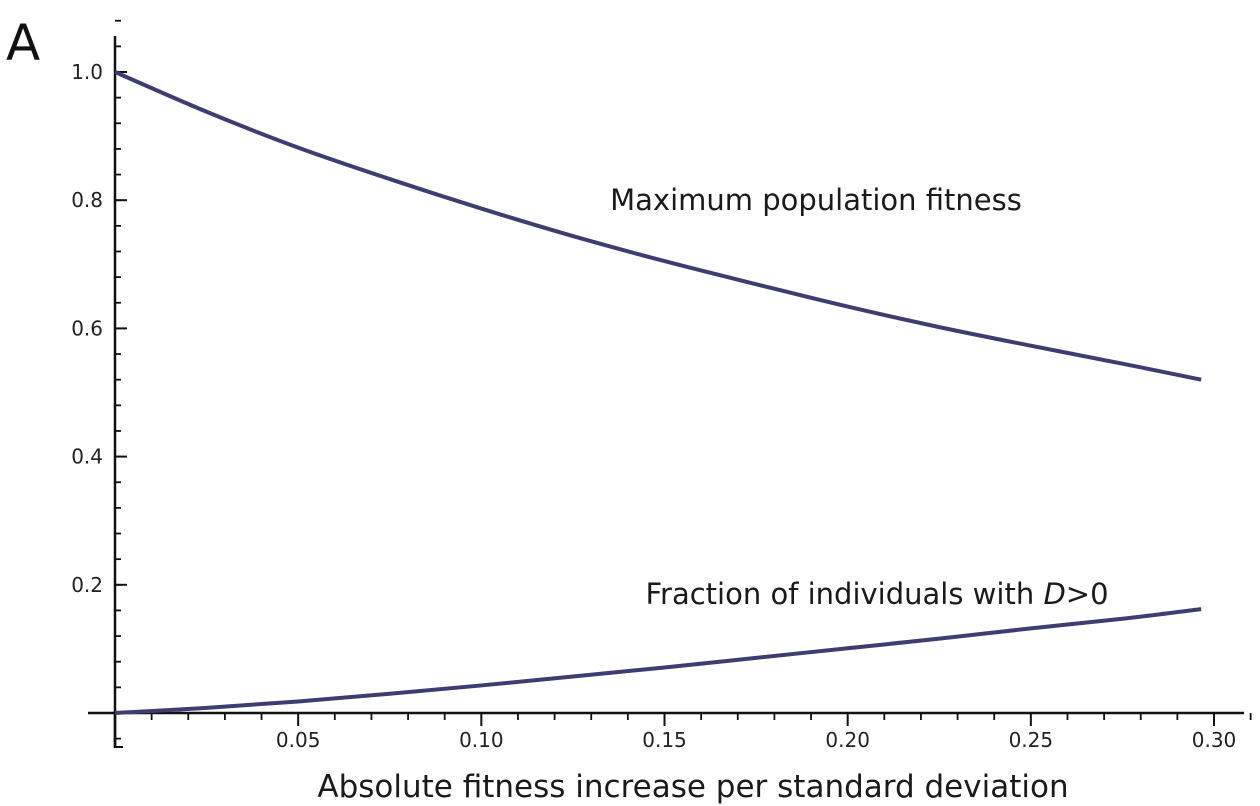 Image resolution: width=1260 pixels, height=806 pixels. What do you see at coordinates (876, 594) in the screenshot?
I see `series-label-1: Fraction of individuals with D>0` at bounding box center [876, 594].